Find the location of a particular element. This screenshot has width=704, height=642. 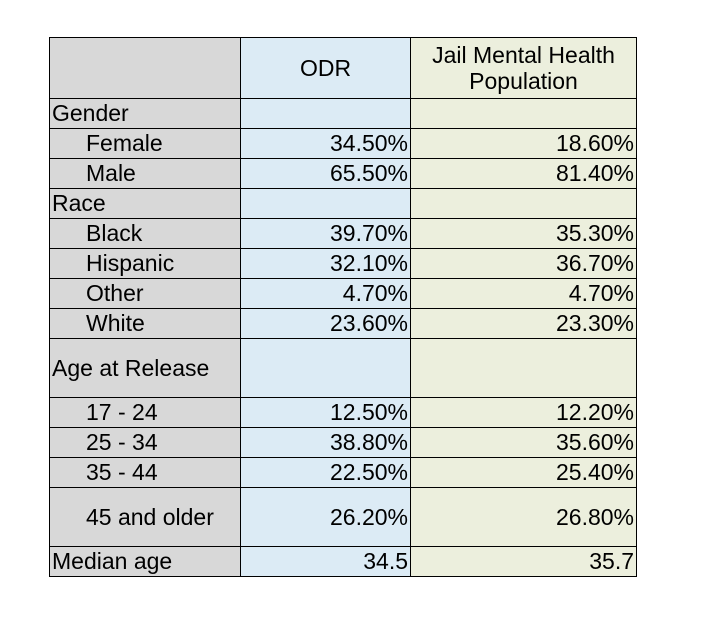

odr-cell: 4.70% is located at coordinates (325, 293).